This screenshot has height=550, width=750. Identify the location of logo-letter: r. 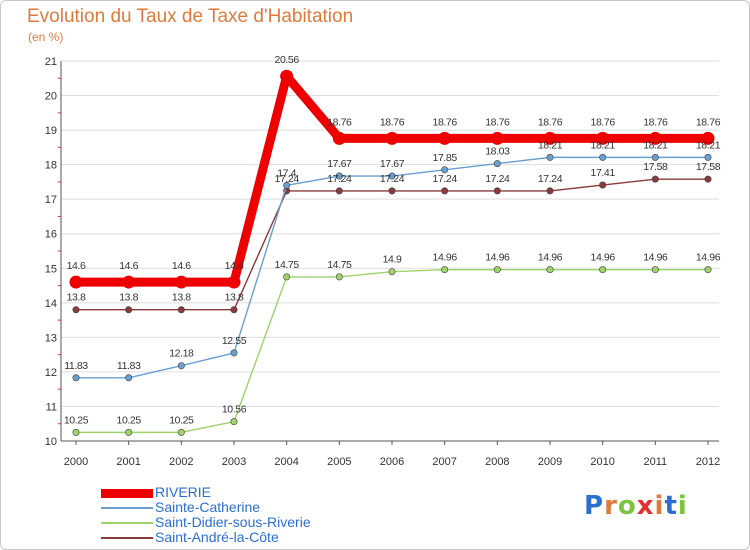
(611, 506).